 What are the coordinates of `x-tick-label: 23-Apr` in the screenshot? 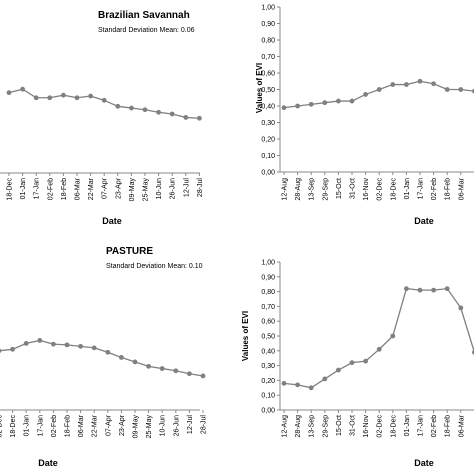 It's located at (122, 425).